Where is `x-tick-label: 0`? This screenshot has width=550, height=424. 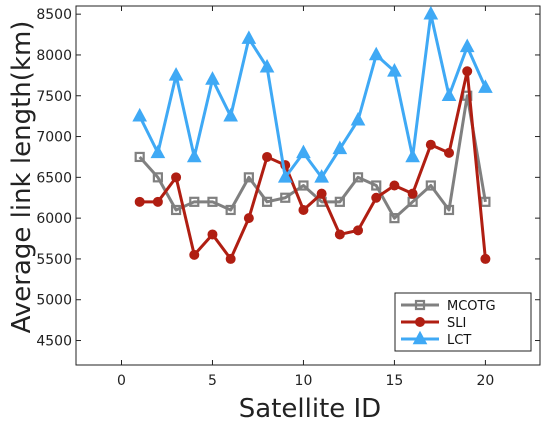
x-tick-label: 0 is located at coordinates (121, 381).